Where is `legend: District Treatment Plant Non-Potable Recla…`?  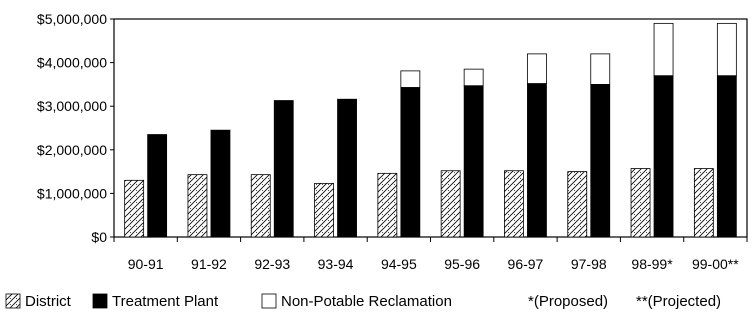
legend: District Treatment Plant Non-Potable Recla… is located at coordinates (363, 301).